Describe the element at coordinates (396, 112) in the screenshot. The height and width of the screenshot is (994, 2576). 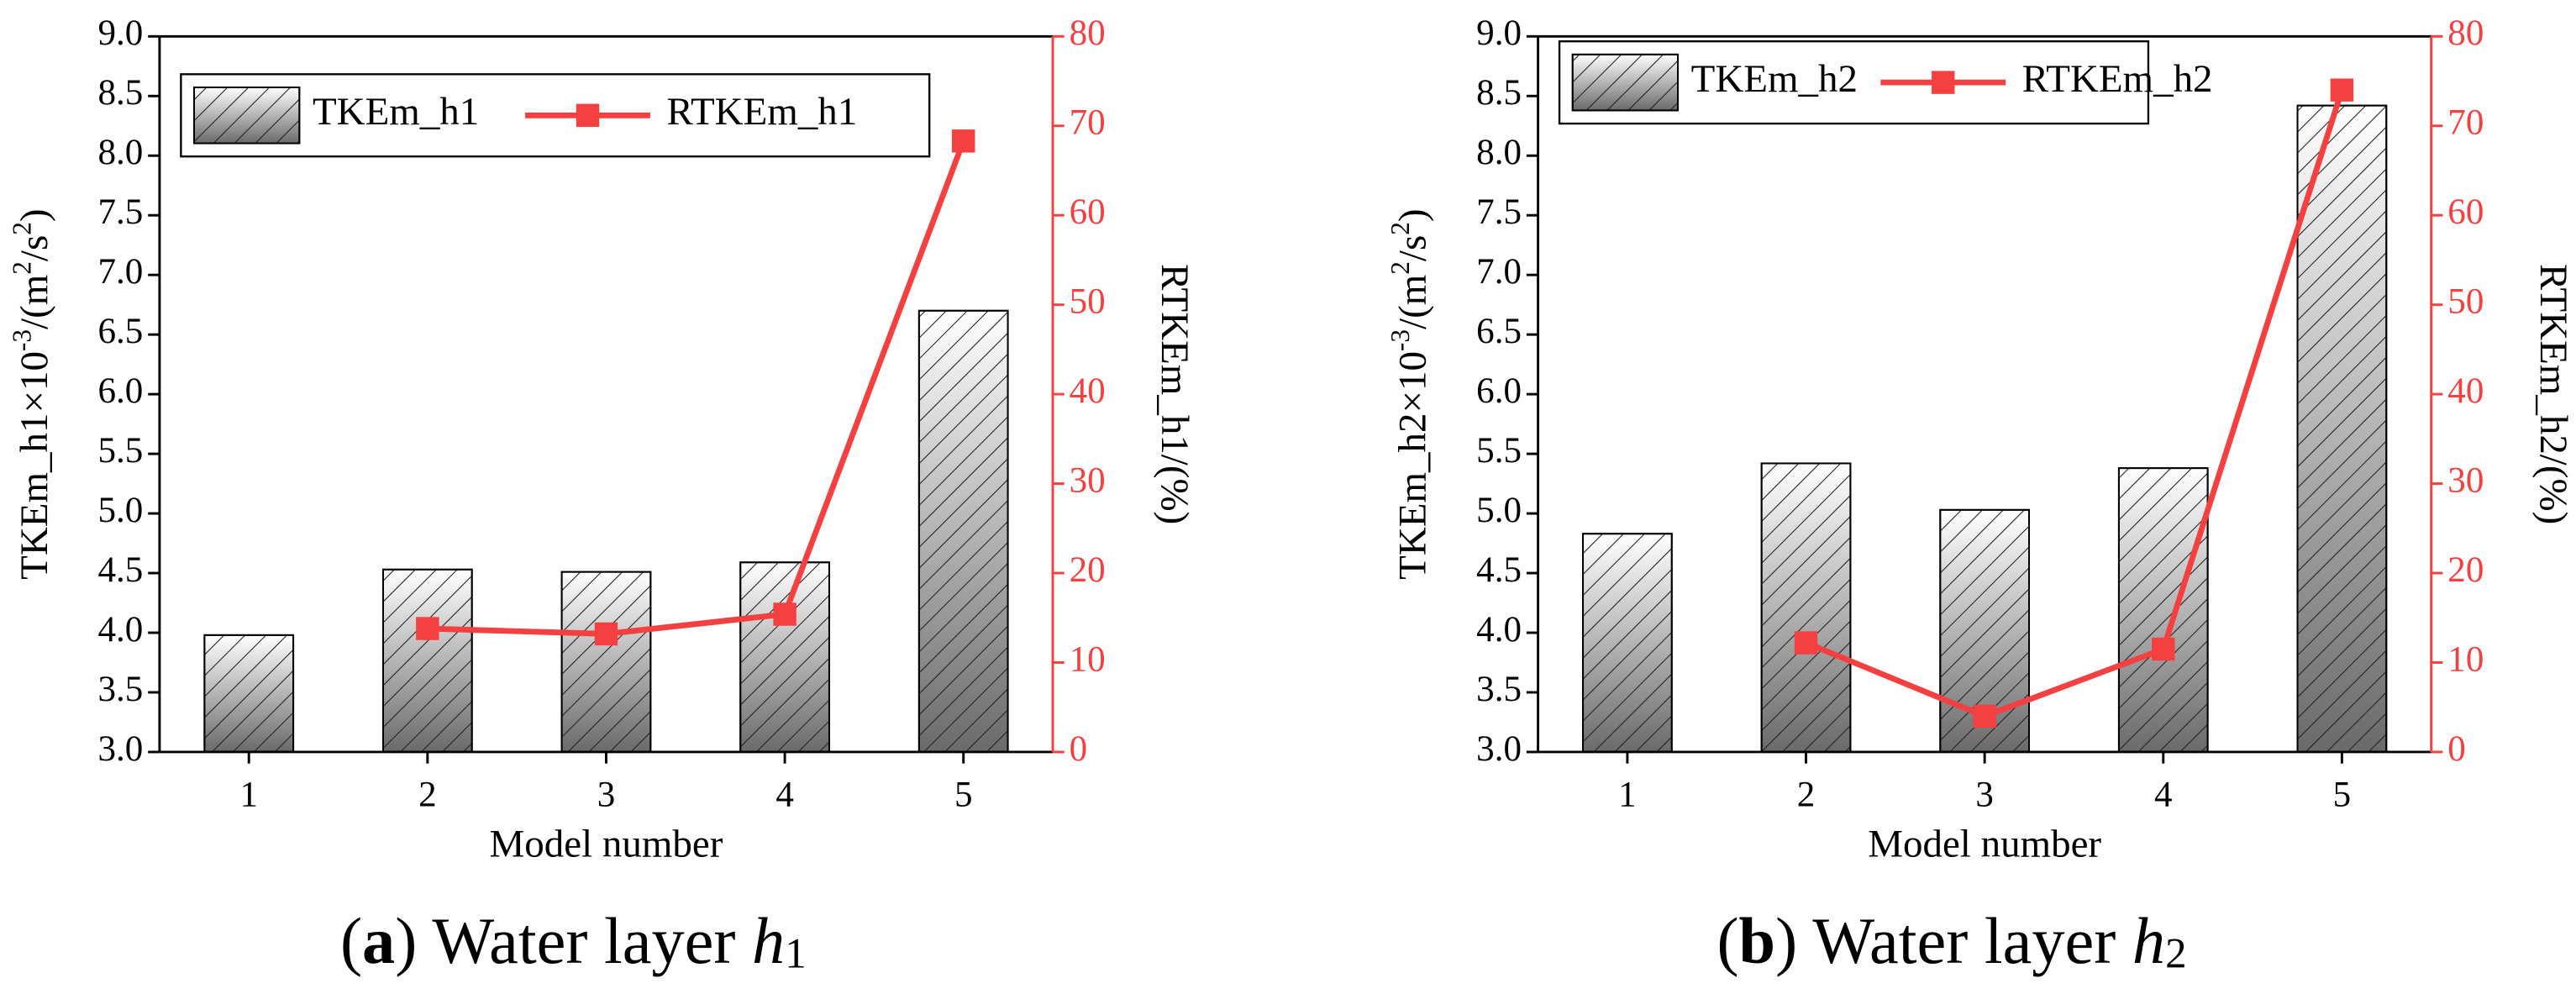
I see `legend-label: TKEm_h1` at that location.